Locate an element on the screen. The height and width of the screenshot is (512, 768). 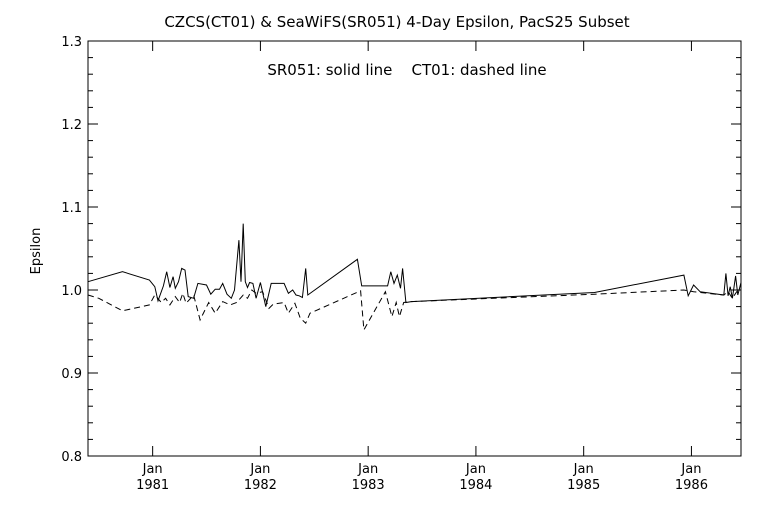
y-tick-label: 1.0 is located at coordinates (71, 291).